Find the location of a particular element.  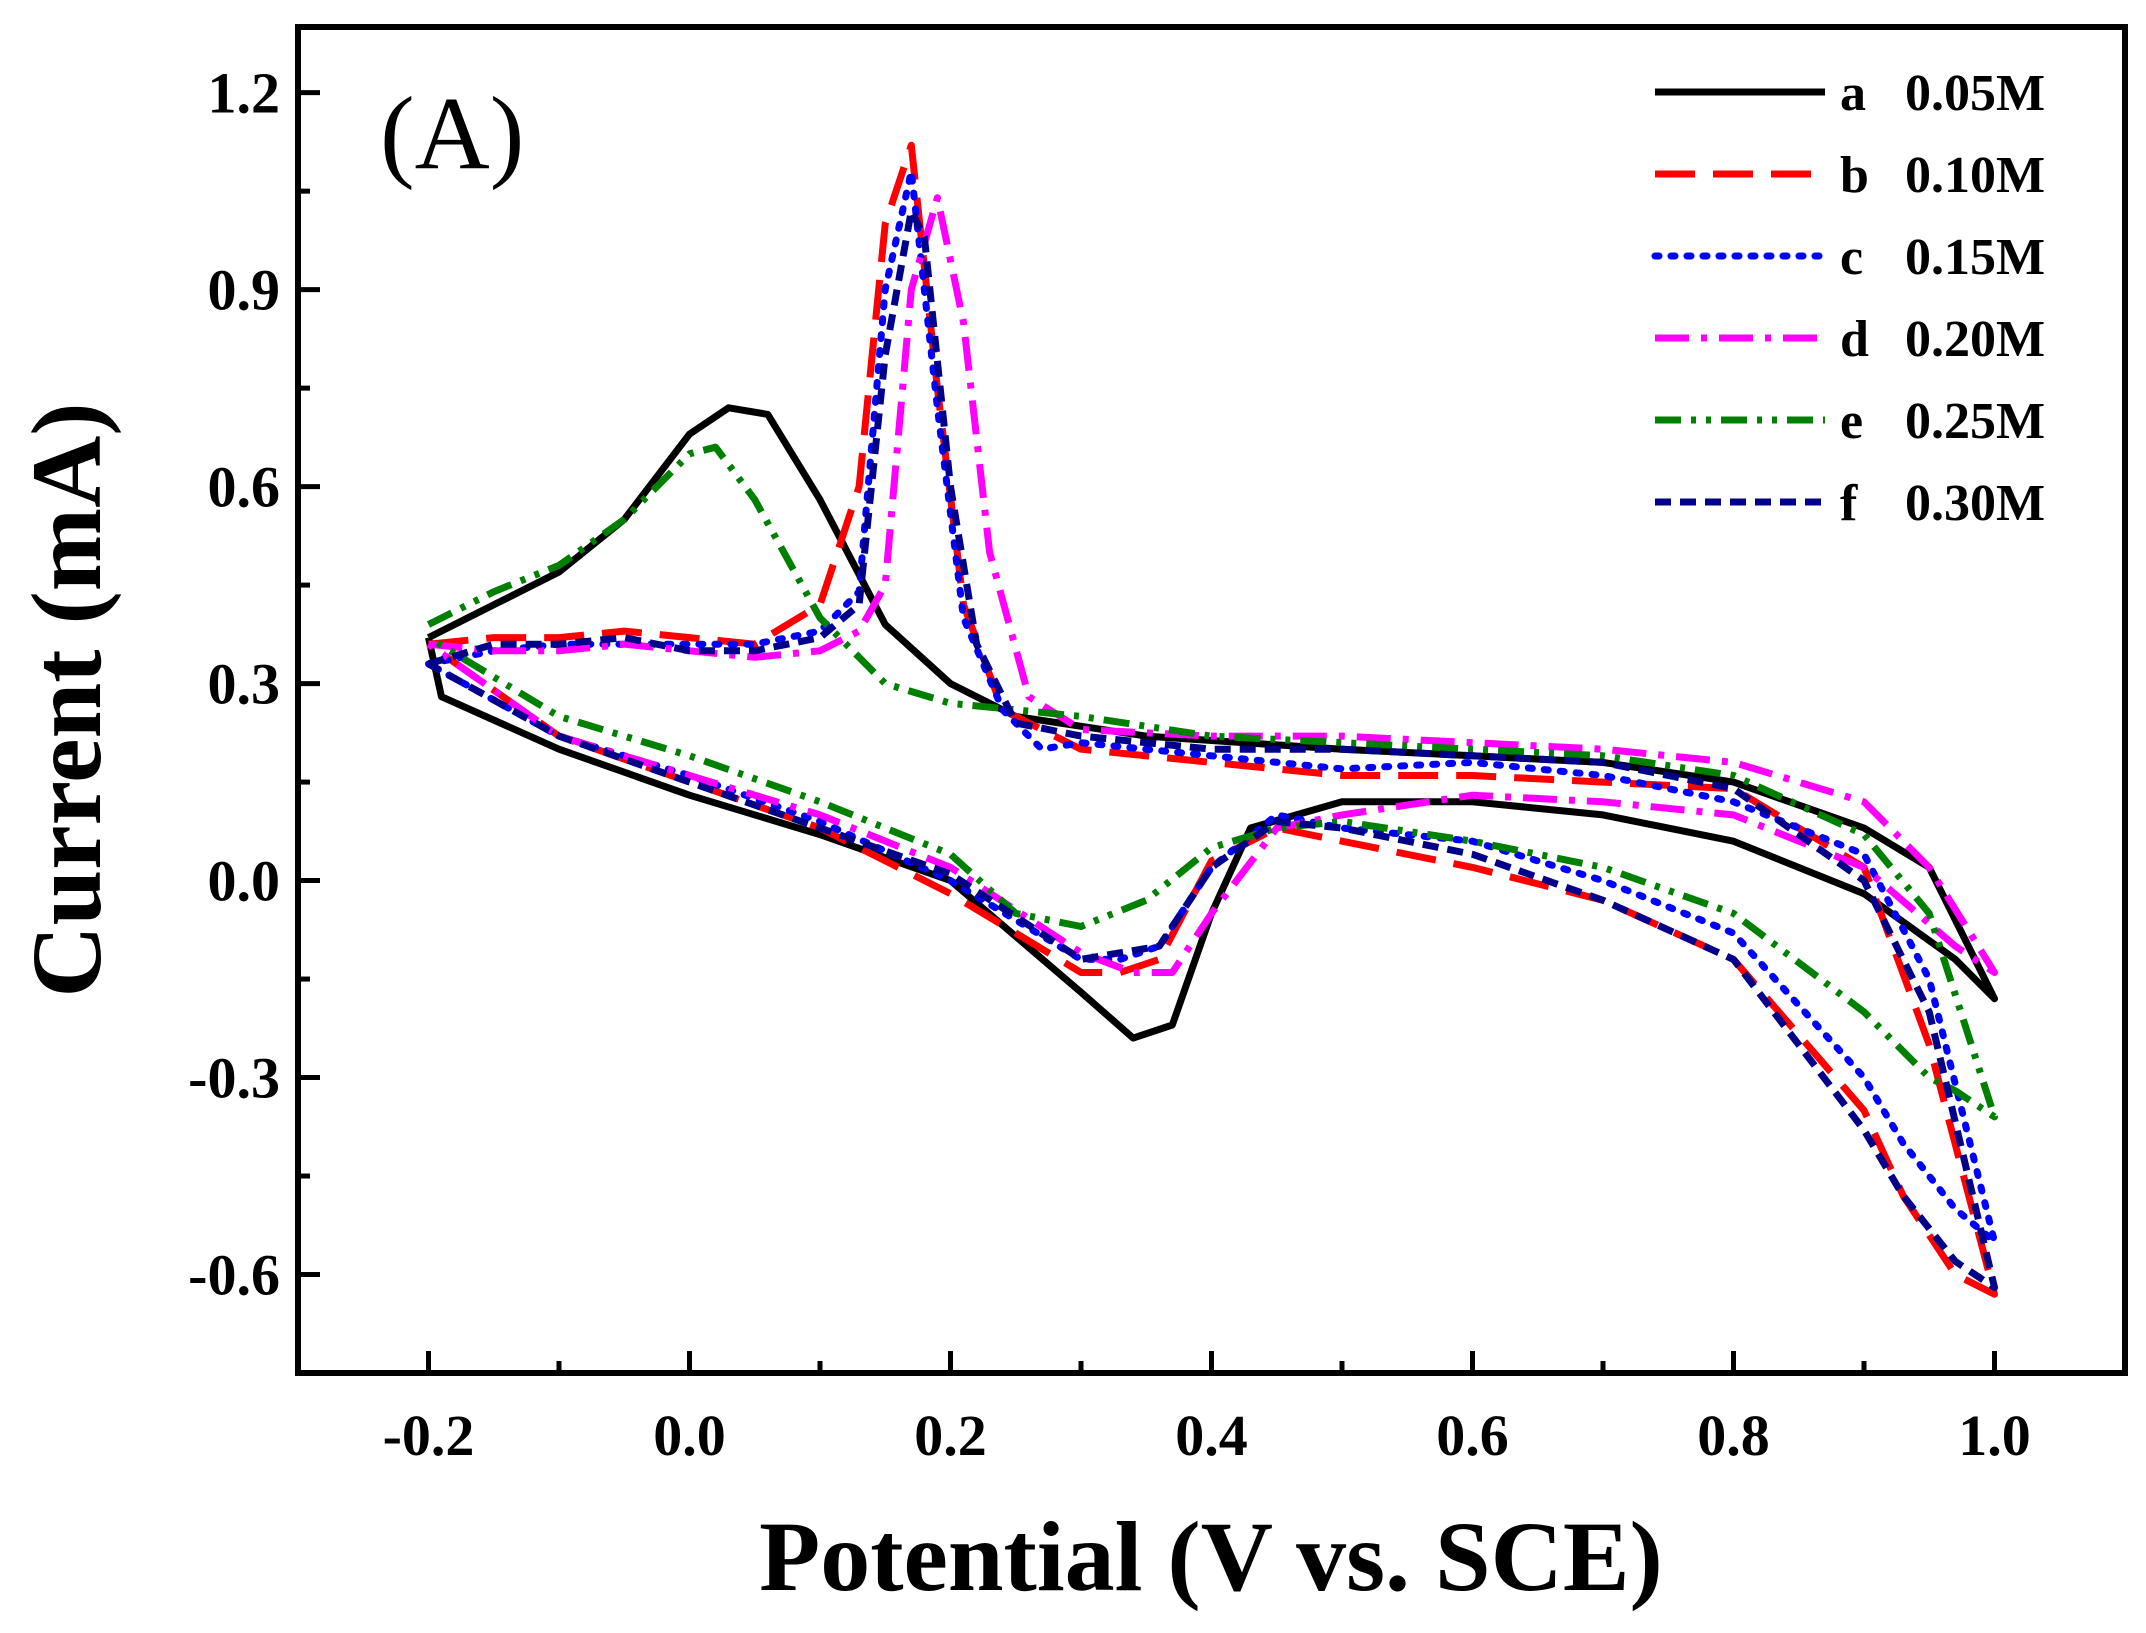

y-tick-label: -0.3 is located at coordinates (234, 1078).